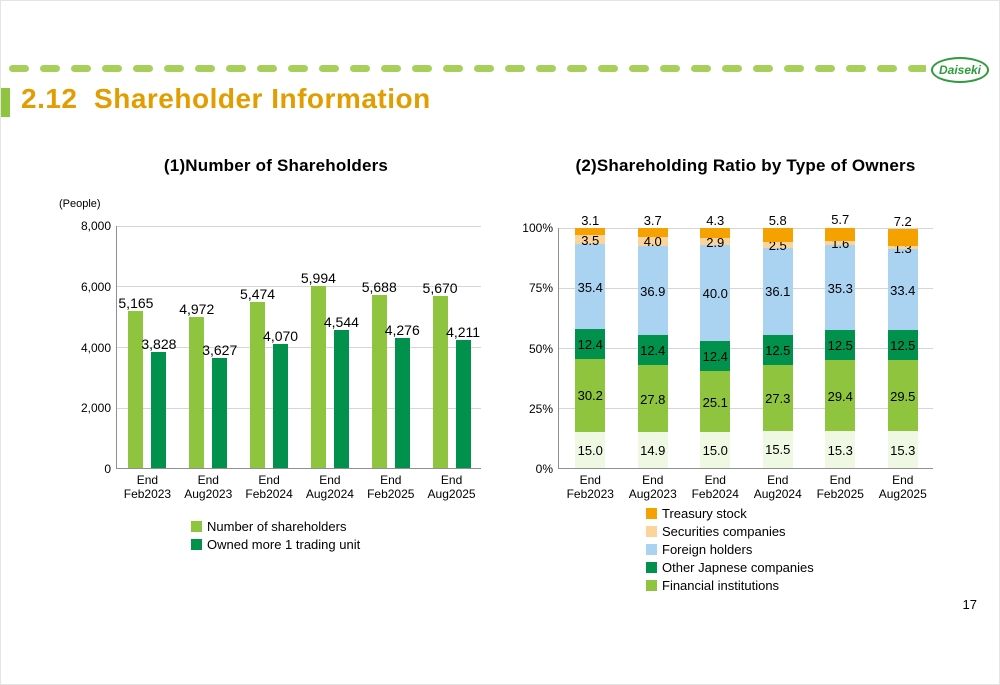 The width and height of the screenshot is (1000, 685). Describe the element at coordinates (840, 450) in the screenshot. I see `segment-value-label: 15.3` at that location.